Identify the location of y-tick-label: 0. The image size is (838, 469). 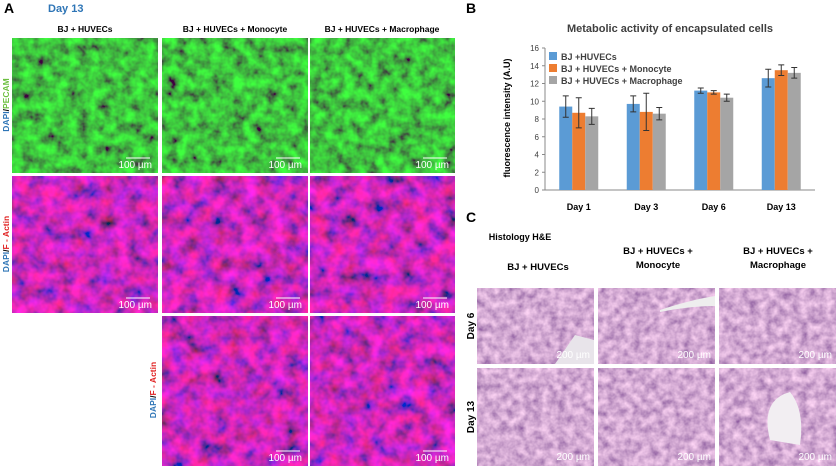
(537, 190).